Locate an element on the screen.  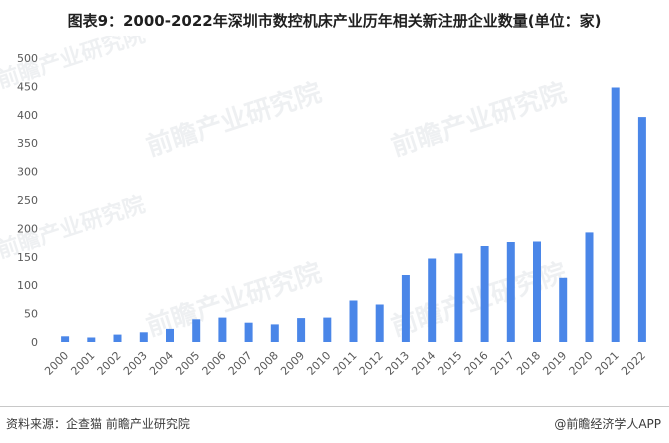
x-tick-label: 2010 is located at coordinates (318, 363).